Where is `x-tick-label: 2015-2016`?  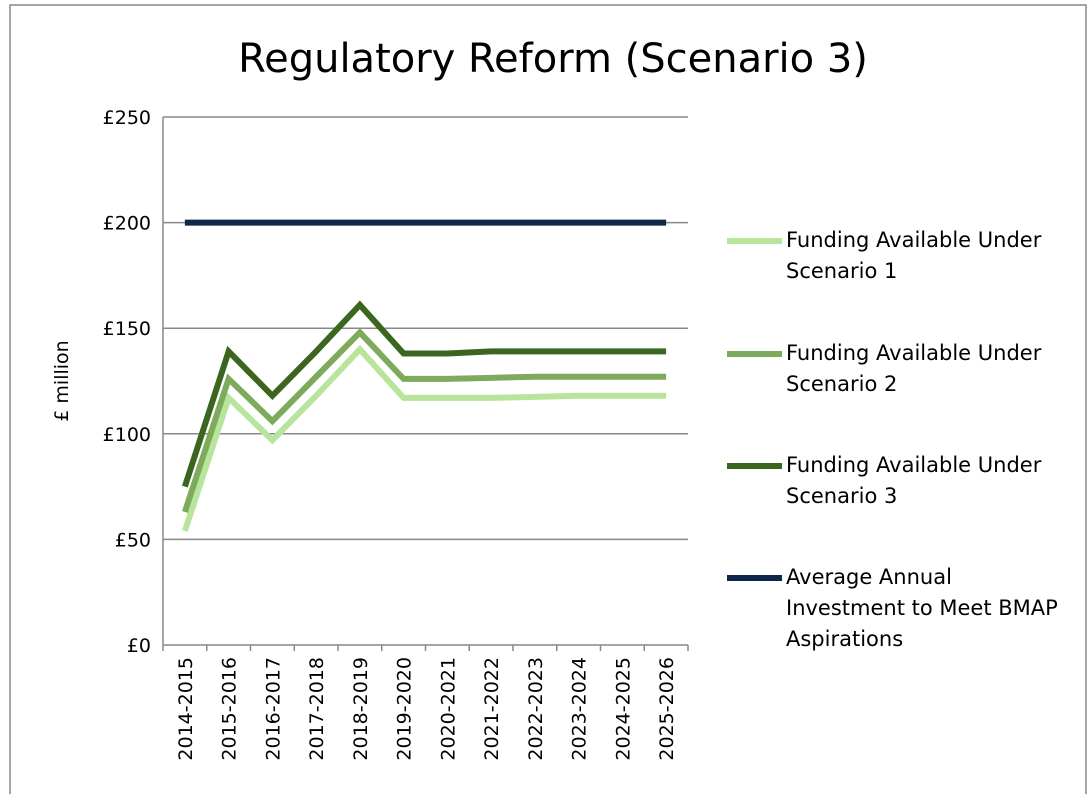 x-tick-label: 2015-2016 is located at coordinates (230, 709).